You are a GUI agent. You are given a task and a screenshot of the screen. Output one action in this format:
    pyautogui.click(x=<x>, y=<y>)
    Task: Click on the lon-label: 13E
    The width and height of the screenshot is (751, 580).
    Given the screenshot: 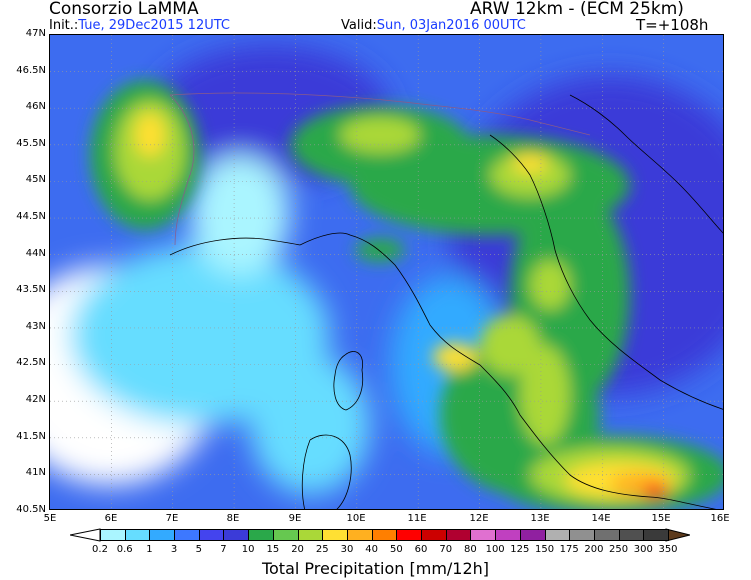 What is the action you would take?
    pyautogui.click(x=540, y=518)
    